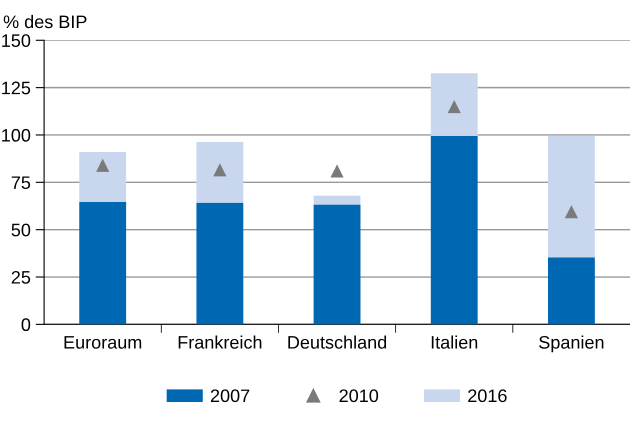 This screenshot has width=630, height=424. What do you see at coordinates (359, 395) in the screenshot?
I see `legend-label: 2010` at bounding box center [359, 395].